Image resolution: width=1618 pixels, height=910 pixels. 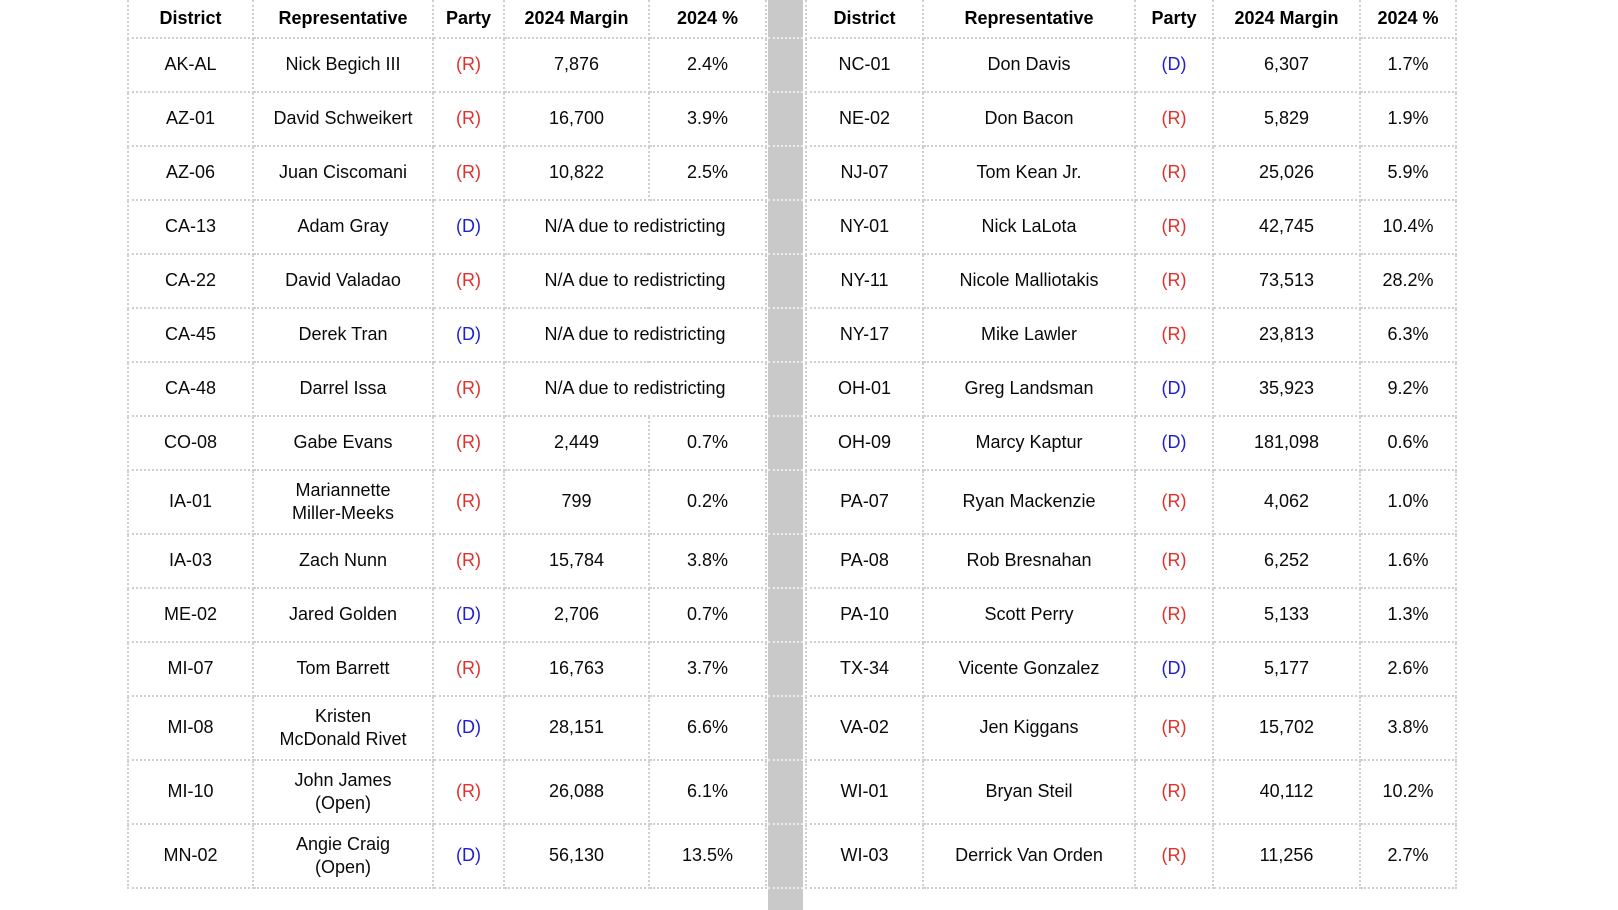 I want to click on representative-cell: Juan Ciscomani, so click(x=343, y=173).